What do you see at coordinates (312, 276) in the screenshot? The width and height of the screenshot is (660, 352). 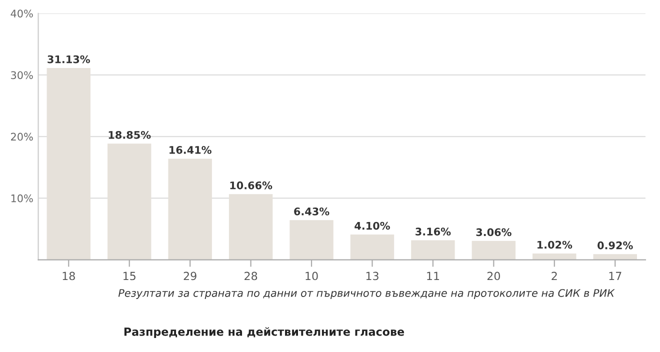 I see `x-tick-label: 10` at bounding box center [312, 276].